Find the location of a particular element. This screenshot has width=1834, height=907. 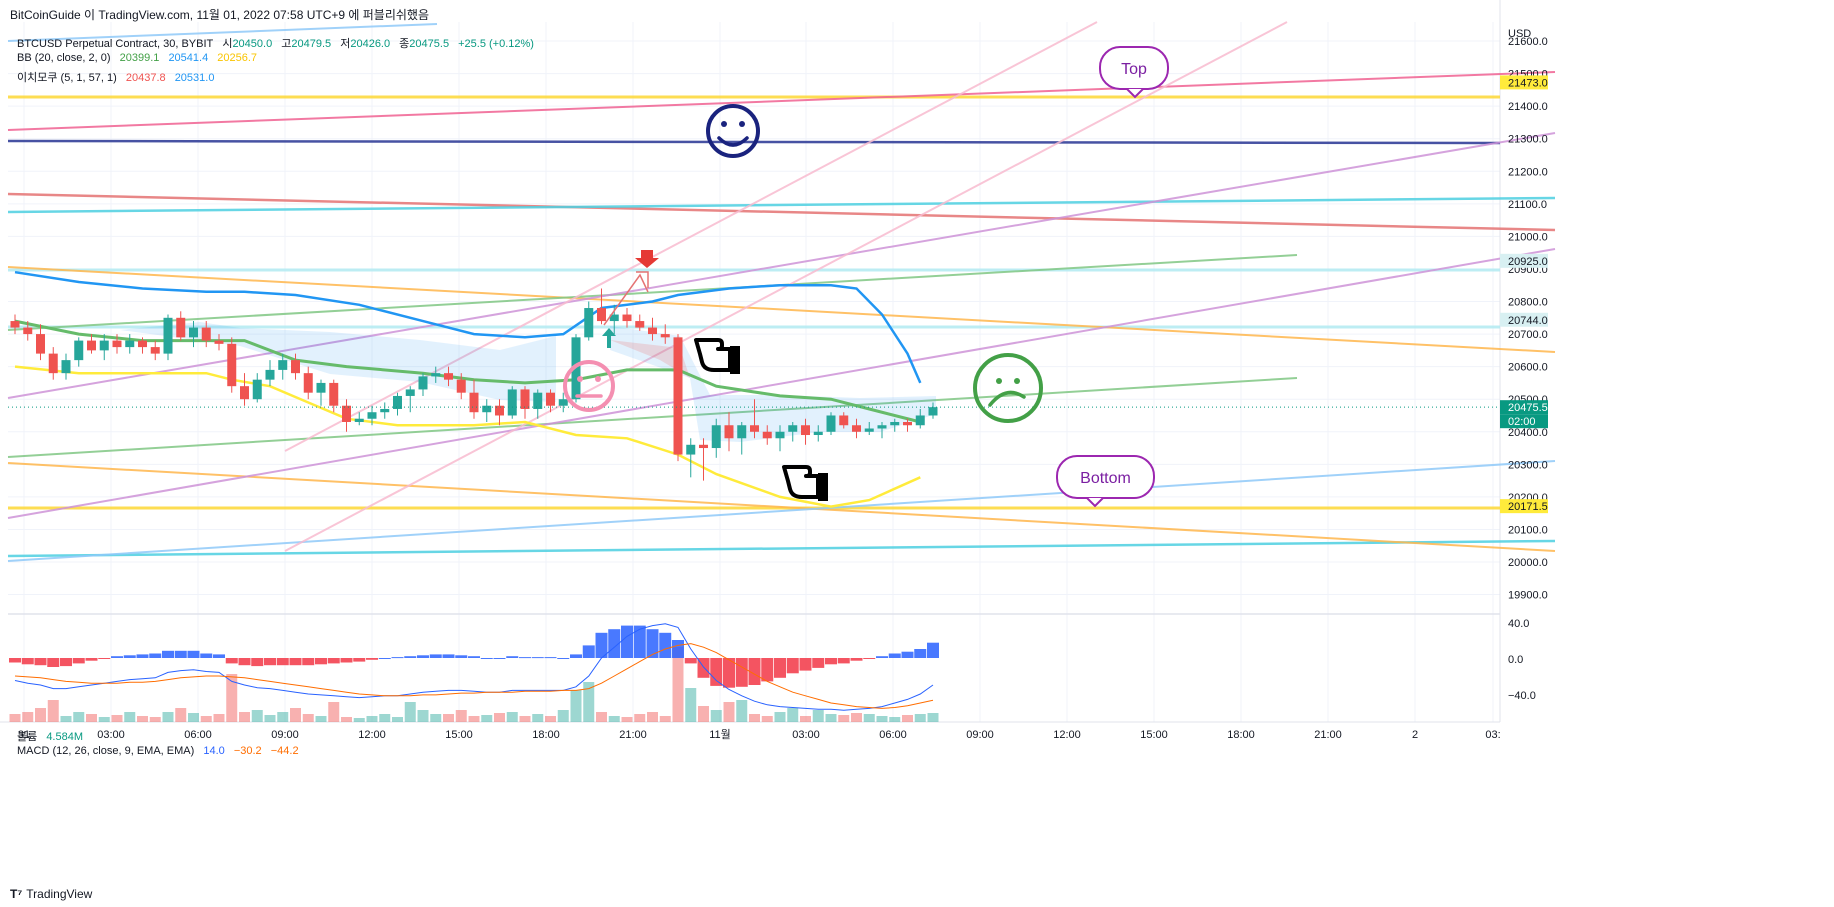

time-axis-label: 21:00 is located at coordinates (1328, 735).